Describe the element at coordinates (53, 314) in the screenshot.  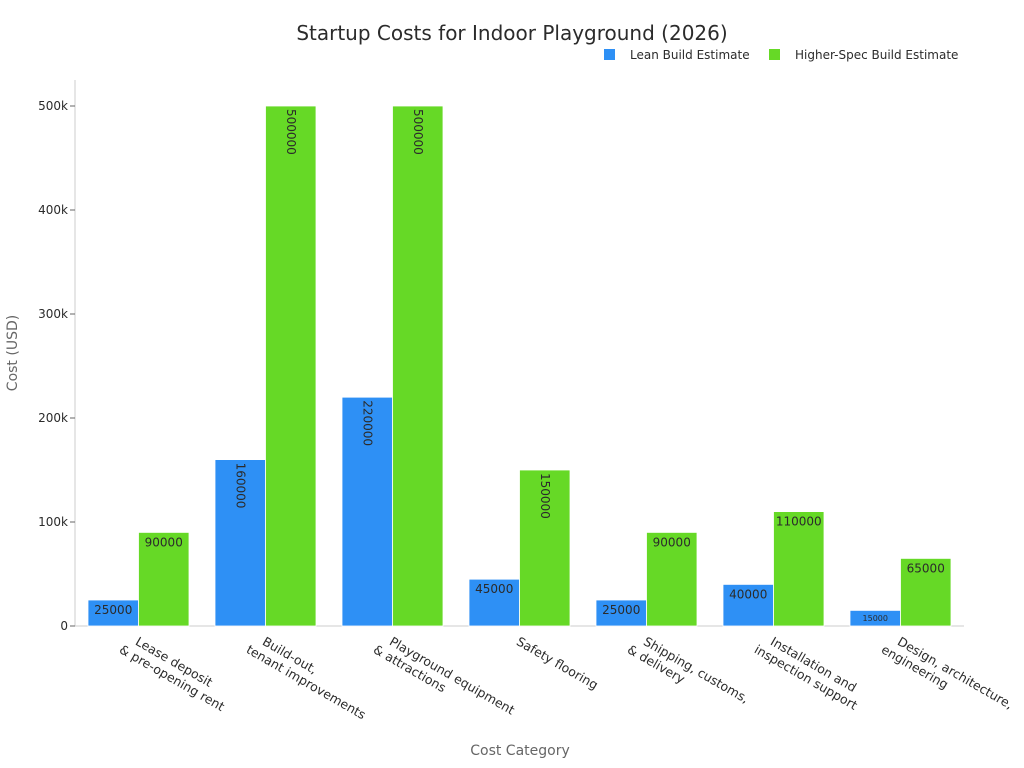
I see `y-tick-label: 300k` at that location.